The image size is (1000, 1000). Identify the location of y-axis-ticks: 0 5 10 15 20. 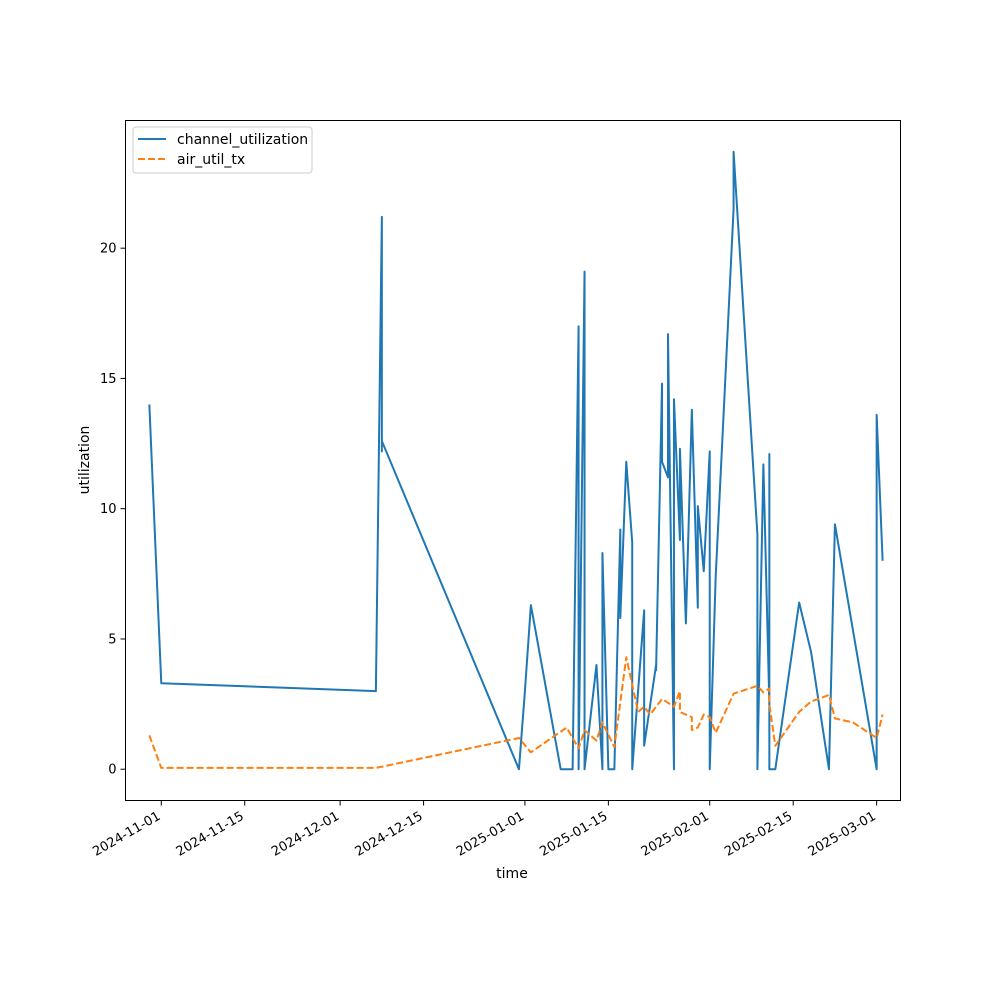
(113, 510).